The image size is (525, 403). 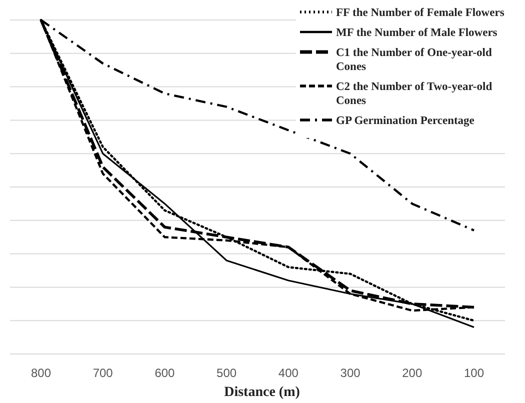 What do you see at coordinates (41, 373) in the screenshot?
I see `x-tick-label: 800` at bounding box center [41, 373].